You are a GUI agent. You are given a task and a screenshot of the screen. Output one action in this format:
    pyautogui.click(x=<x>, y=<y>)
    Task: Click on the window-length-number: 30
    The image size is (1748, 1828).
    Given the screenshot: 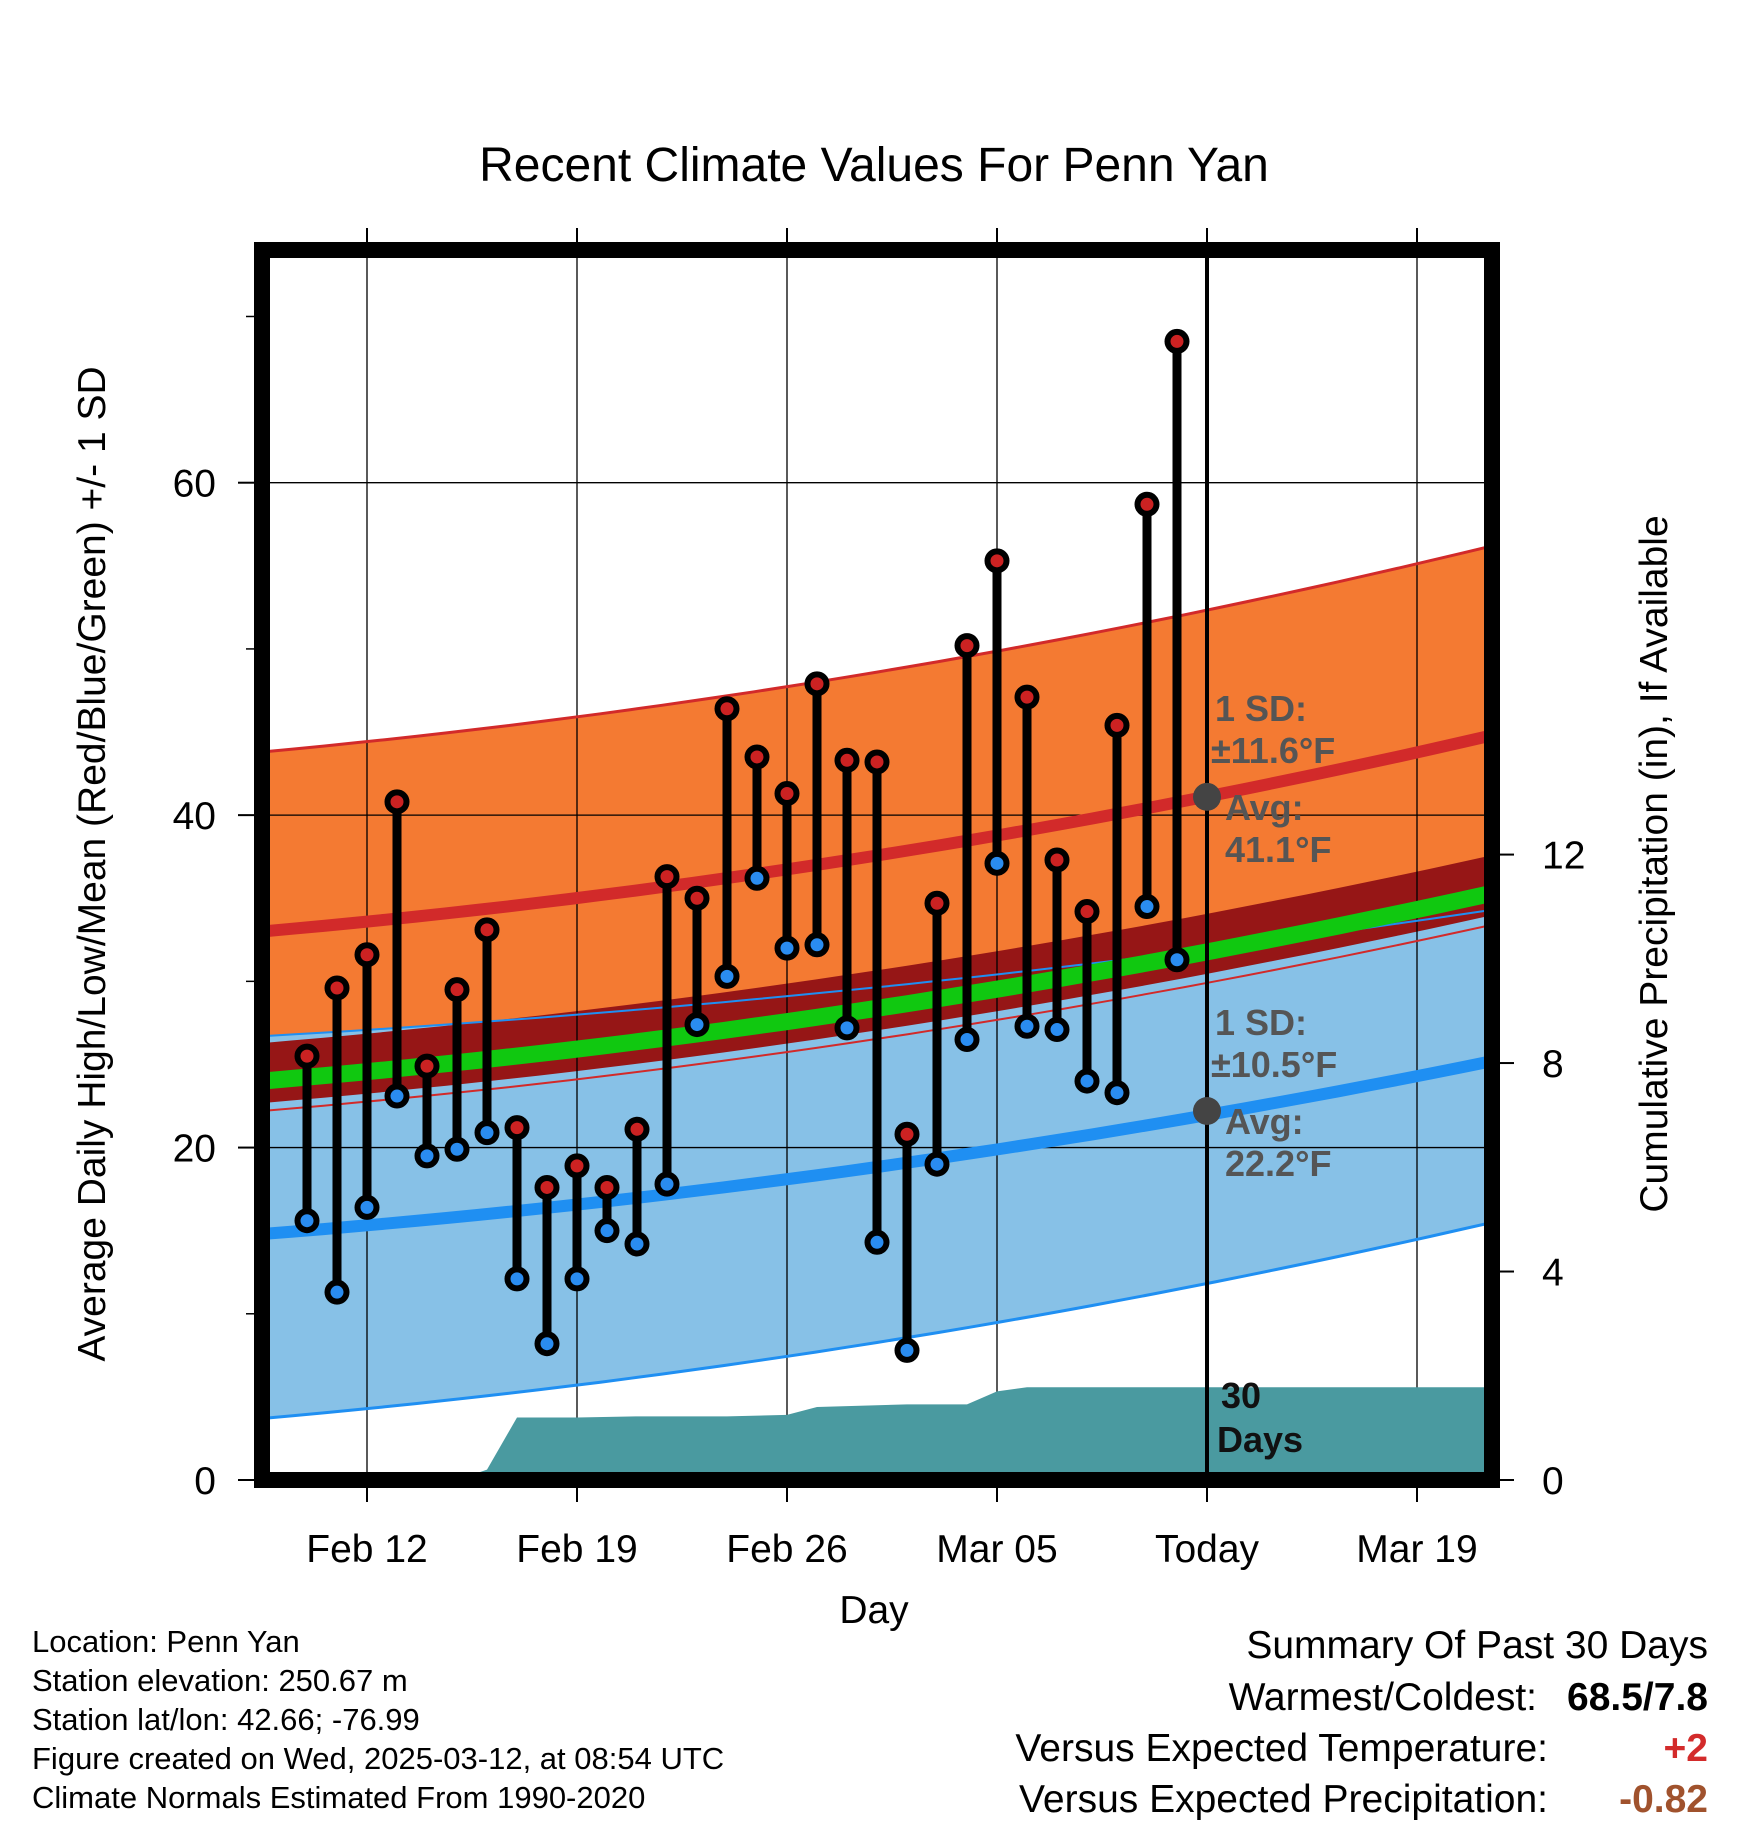 What is the action you would take?
    pyautogui.click(x=1241, y=1395)
    